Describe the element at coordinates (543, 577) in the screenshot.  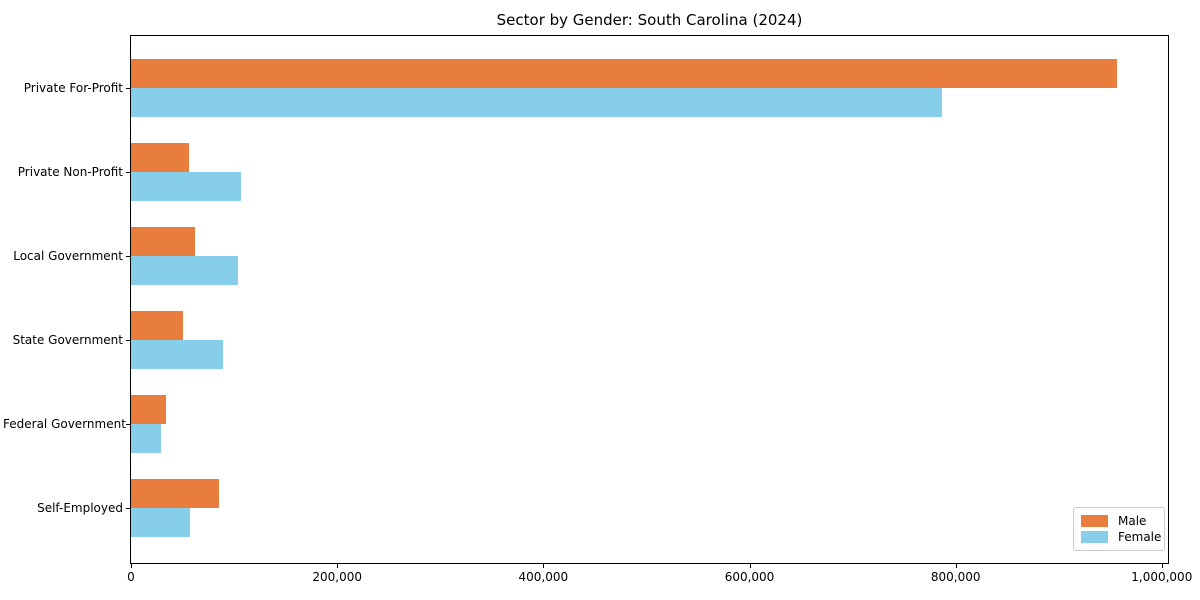
I see `x-tick-label-2: 400,000` at that location.